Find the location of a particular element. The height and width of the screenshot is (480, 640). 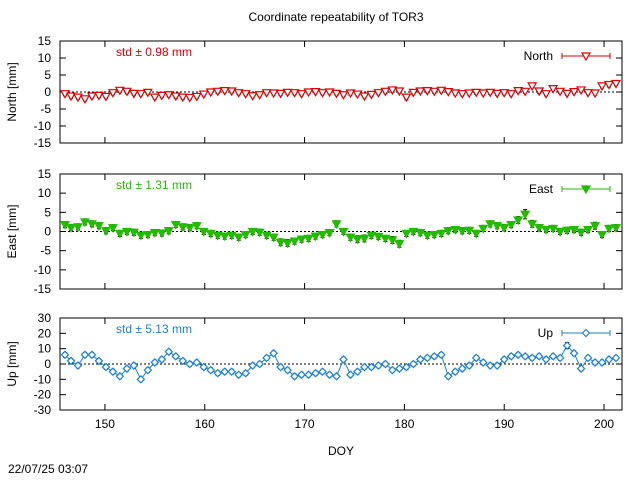

legend-label: East is located at coordinates (541, 189).